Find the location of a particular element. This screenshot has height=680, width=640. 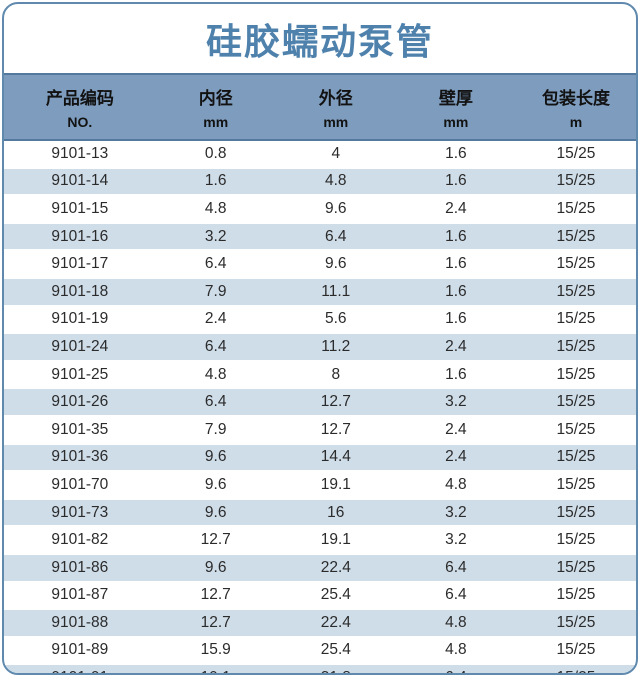

table-row: 9101-26 6.4 12.7 3.2 15/25 is located at coordinates (320, 402).